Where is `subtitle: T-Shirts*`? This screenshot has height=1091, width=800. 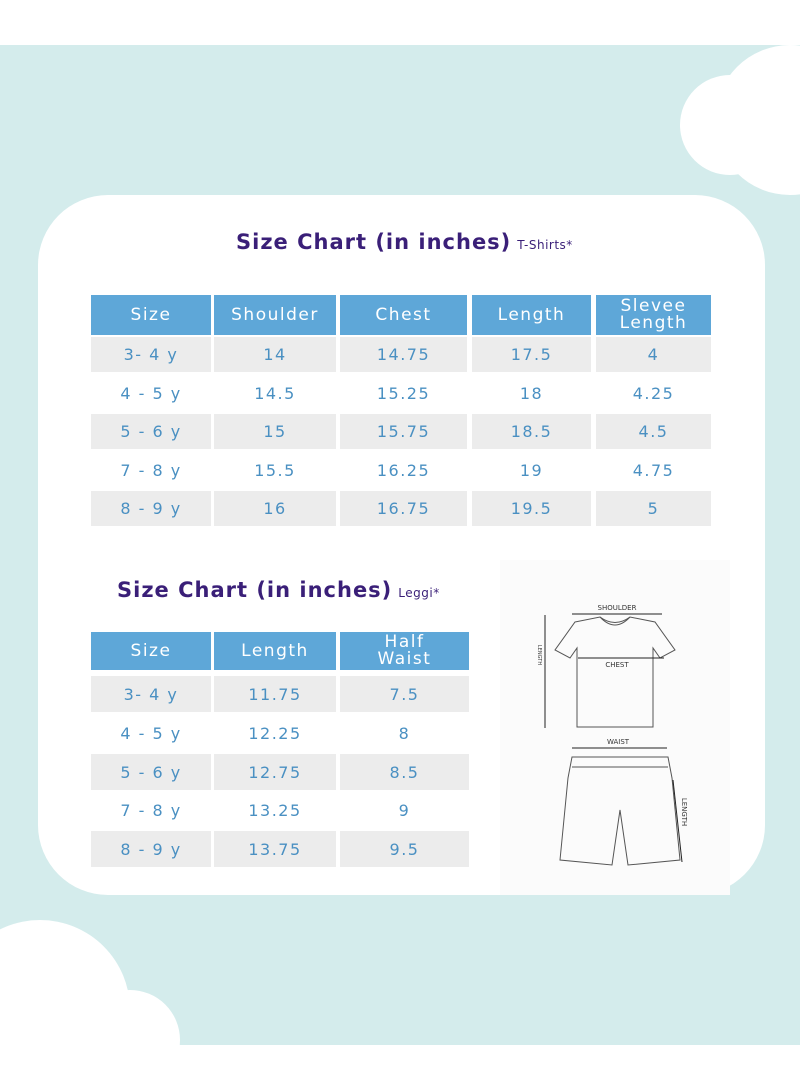
subtitle: T-Shirts* is located at coordinates (545, 245).